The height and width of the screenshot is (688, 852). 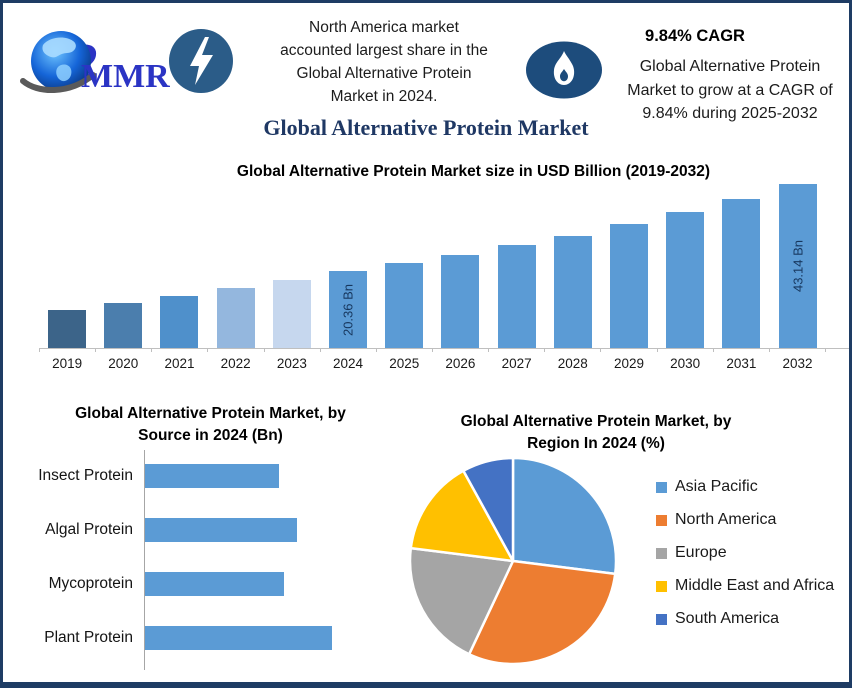 I want to click on legend-item-europe: Europe, so click(x=745, y=553).